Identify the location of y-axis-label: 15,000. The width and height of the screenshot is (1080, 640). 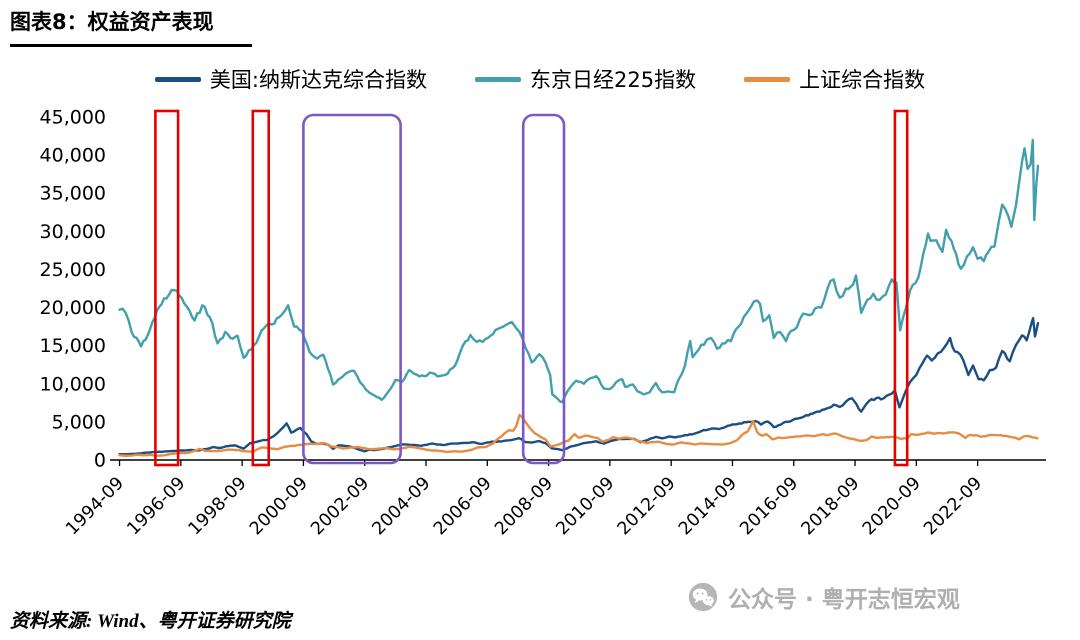
(73, 346).